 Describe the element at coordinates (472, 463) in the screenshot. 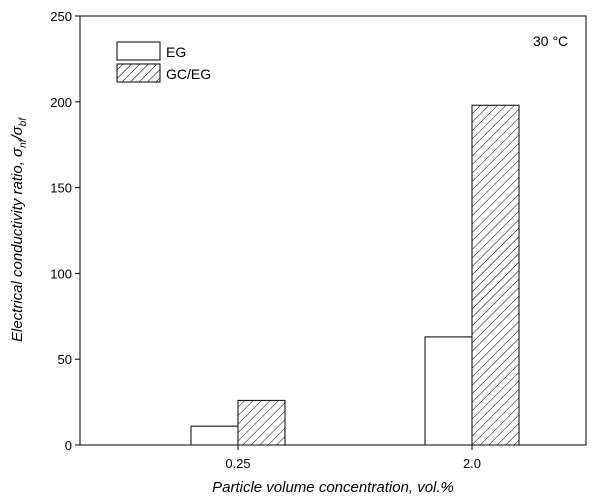

I see `x-tick-label: 2.0` at that location.